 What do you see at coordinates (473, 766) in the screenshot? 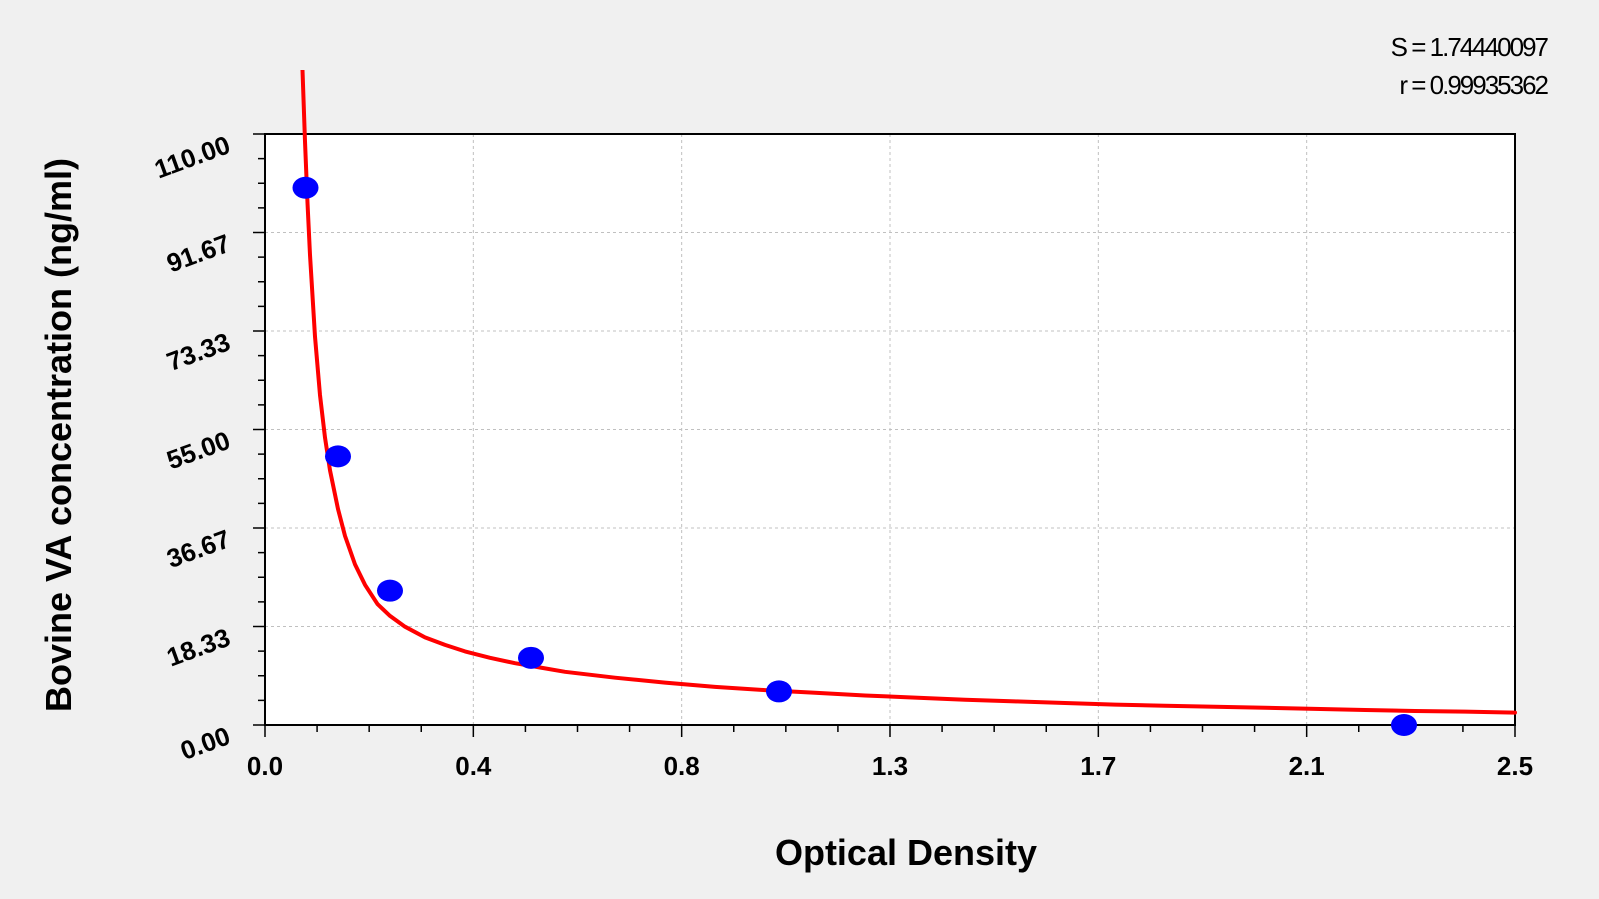
I see `x-tick-label: 0.4` at bounding box center [473, 766].